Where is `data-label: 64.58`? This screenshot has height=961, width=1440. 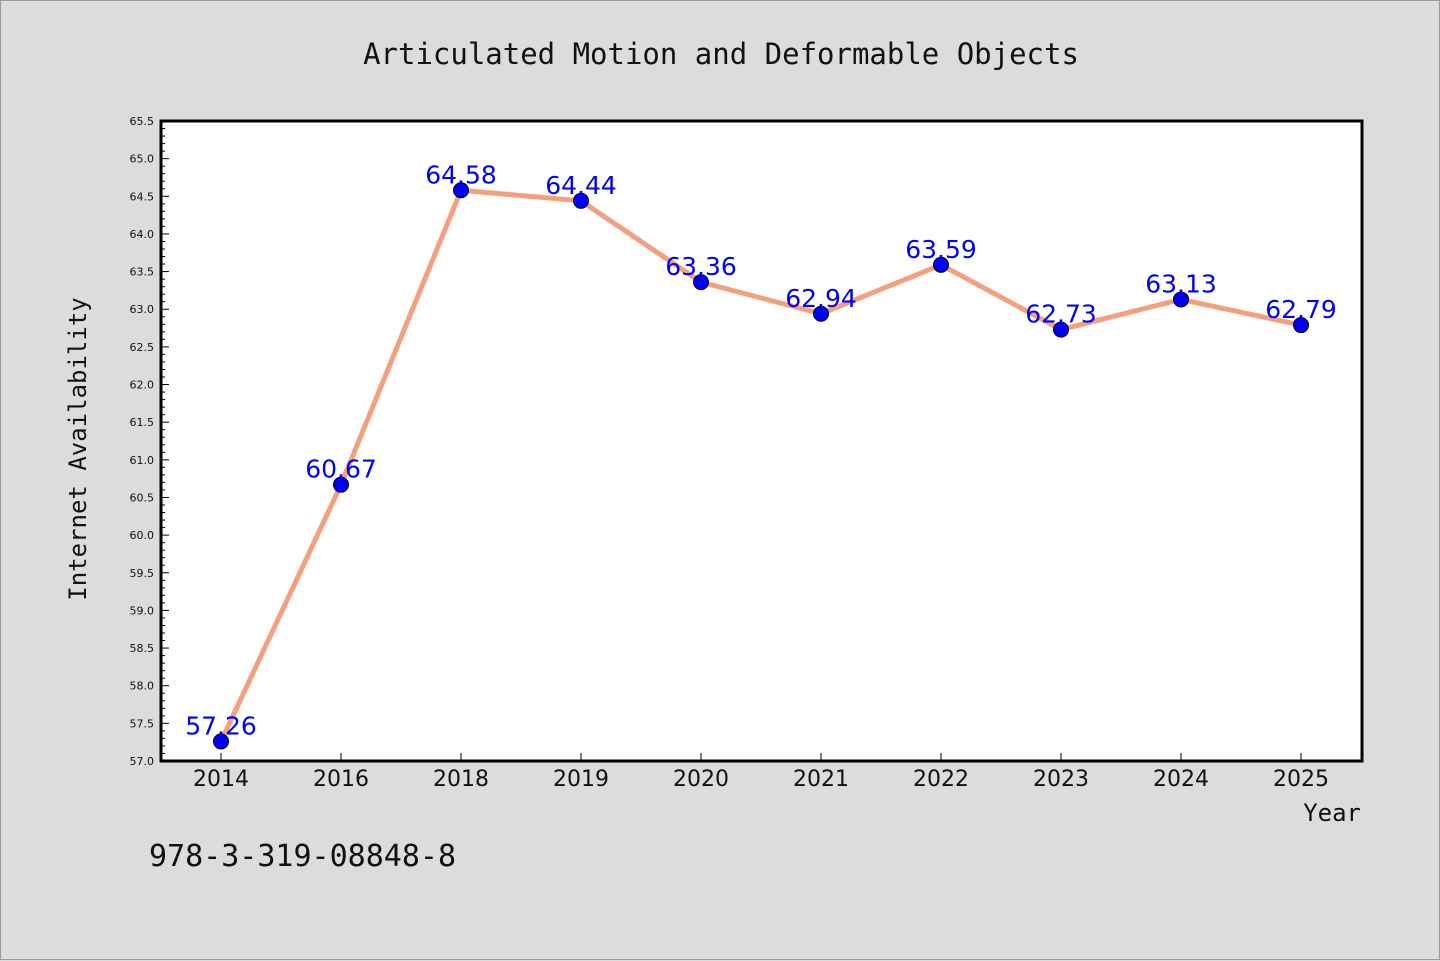 data-label: 64.58 is located at coordinates (461, 174).